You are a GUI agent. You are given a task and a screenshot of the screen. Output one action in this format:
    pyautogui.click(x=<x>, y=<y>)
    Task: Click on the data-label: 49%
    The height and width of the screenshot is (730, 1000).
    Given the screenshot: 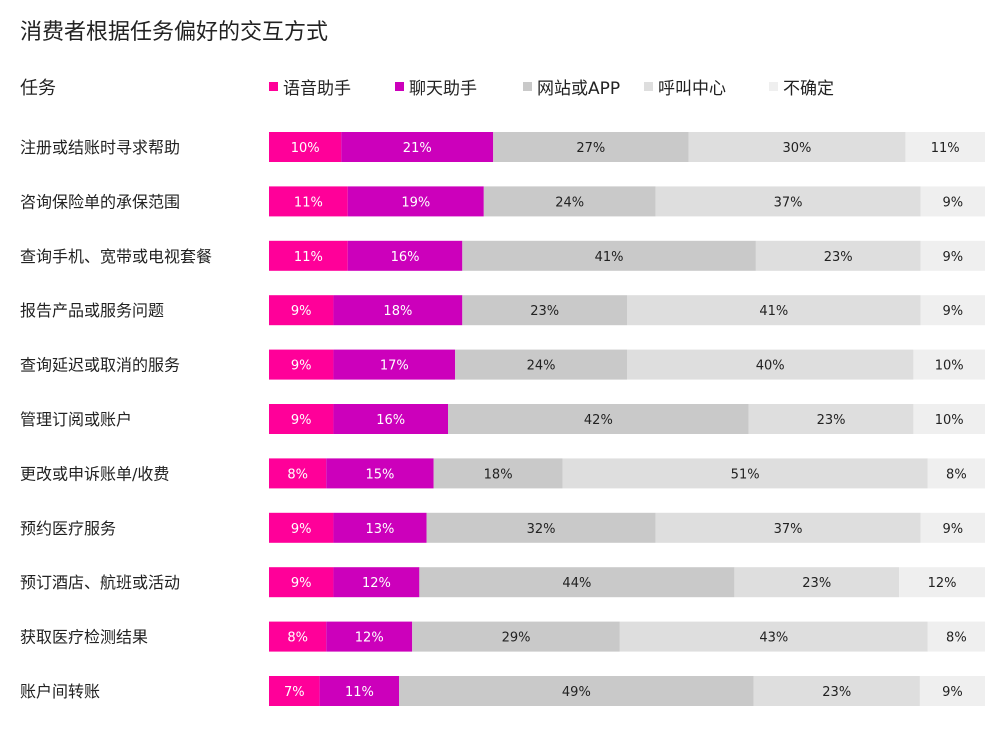 What is the action you would take?
    pyautogui.click(x=576, y=692)
    